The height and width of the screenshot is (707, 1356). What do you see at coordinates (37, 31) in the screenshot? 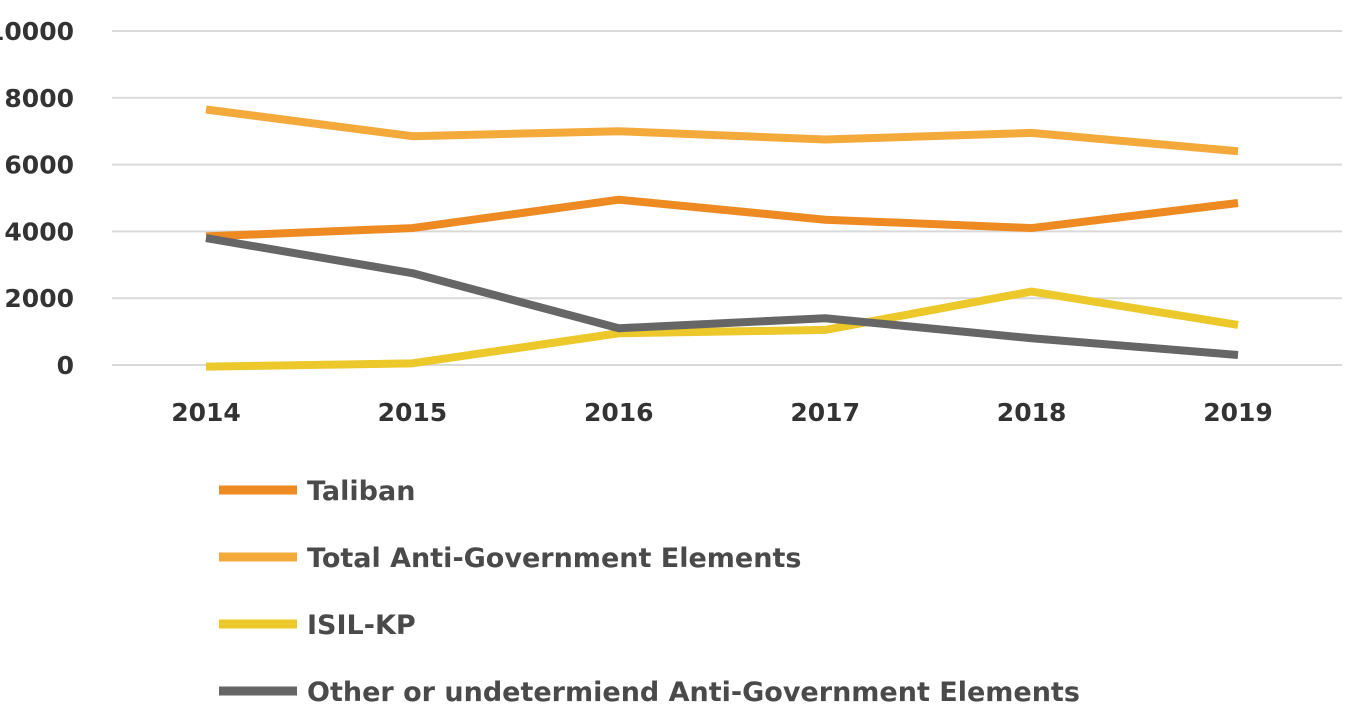
I see `y-tick-label: 10000` at bounding box center [37, 31].